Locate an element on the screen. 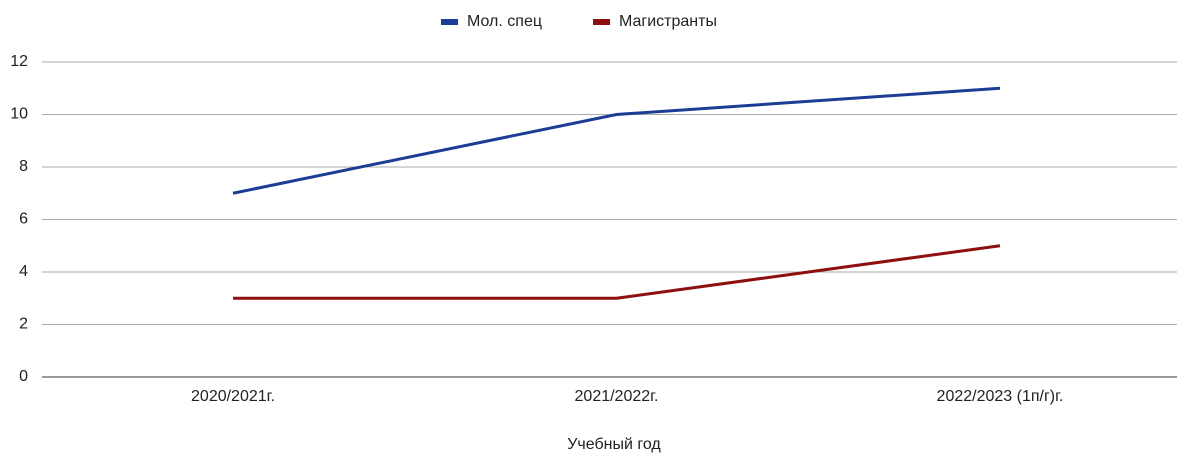 The height and width of the screenshot is (457, 1177). legend-label: Магистранты is located at coordinates (668, 21).